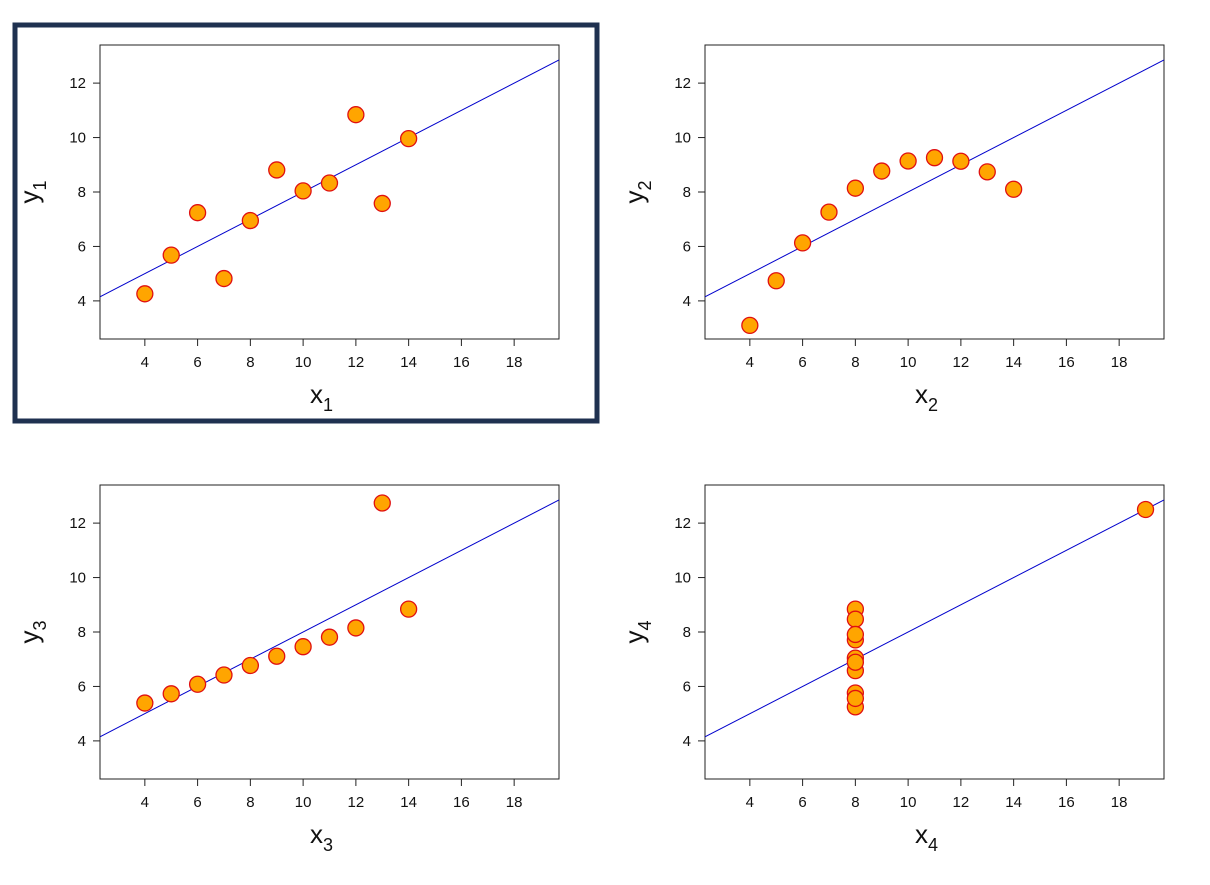 Image resolution: width=1210 pixels, height=885 pixels. I want to click on x-axis-label: x3, so click(321, 837).